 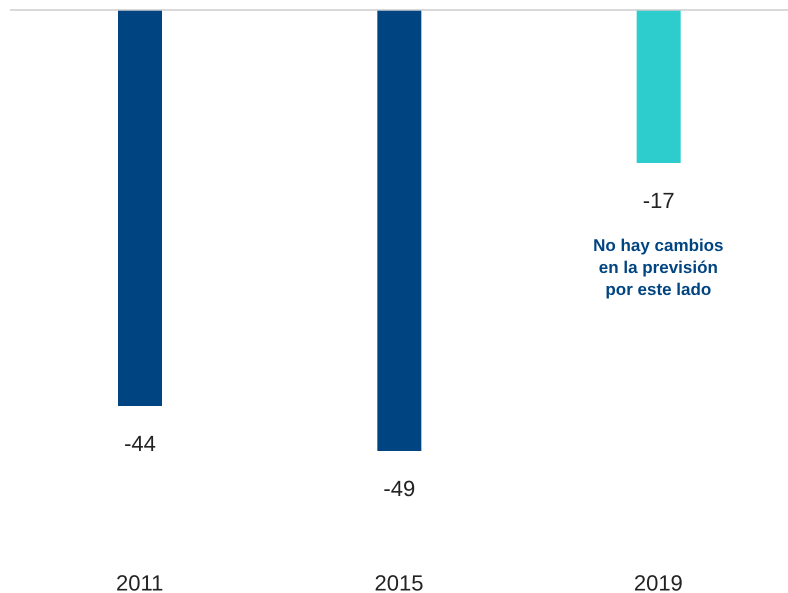 What do you see at coordinates (399, 488) in the screenshot?
I see `data-label: -49` at bounding box center [399, 488].